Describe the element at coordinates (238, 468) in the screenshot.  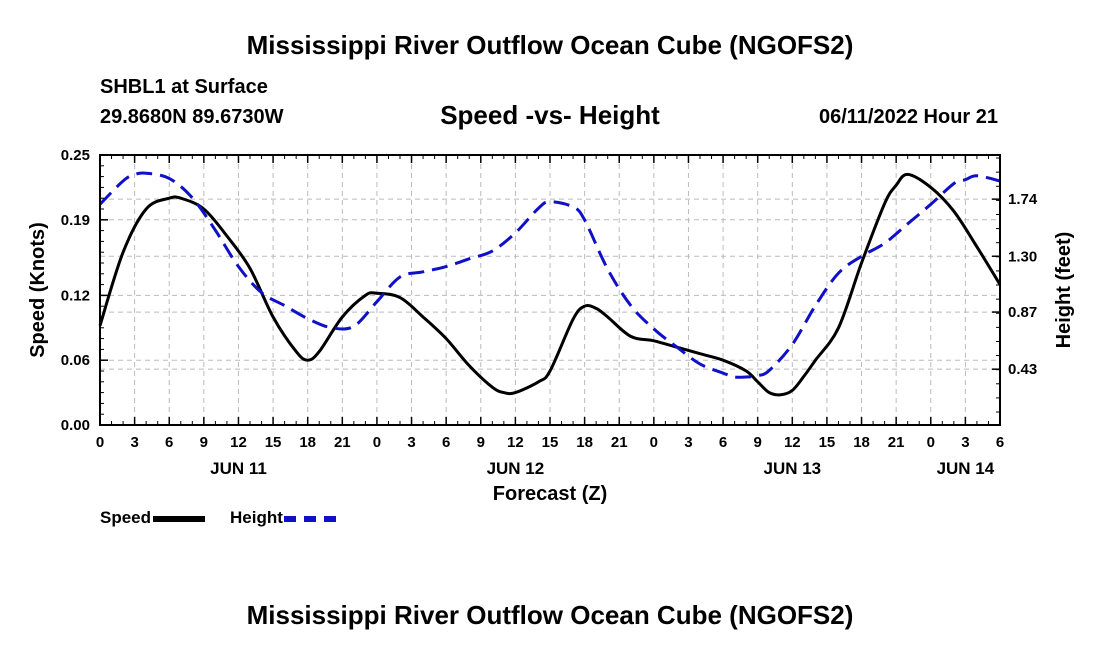
I see `day-label: JUN 11` at that location.